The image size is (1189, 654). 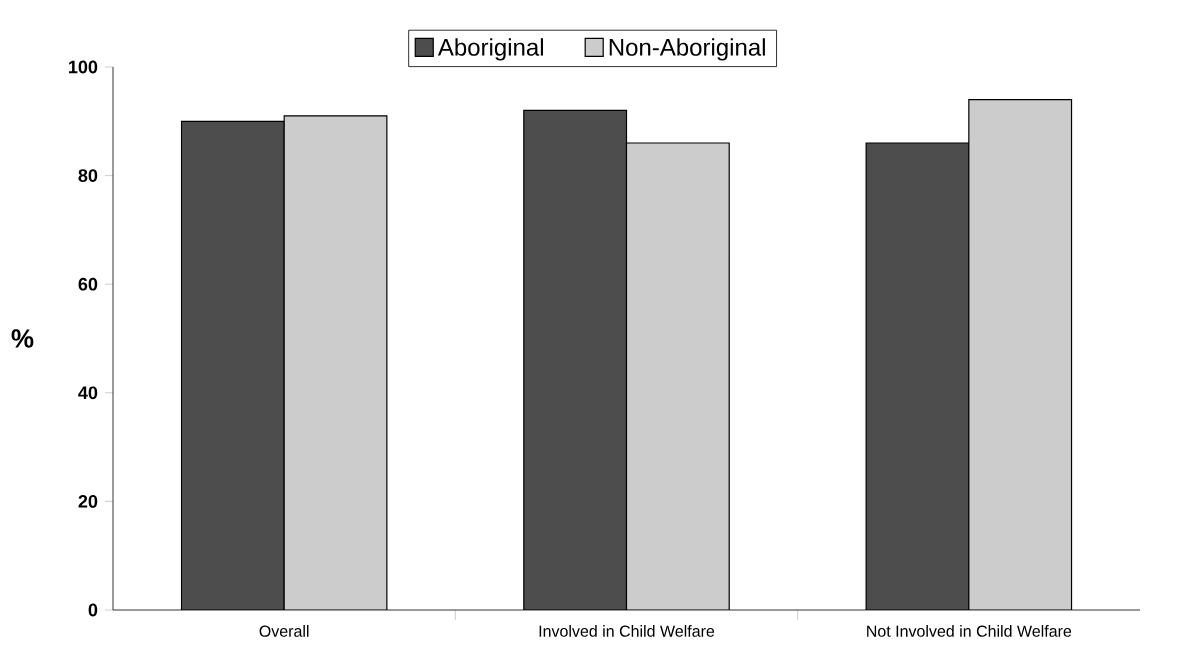 I want to click on legend-label: Non-Aboriginal, so click(x=687, y=49).